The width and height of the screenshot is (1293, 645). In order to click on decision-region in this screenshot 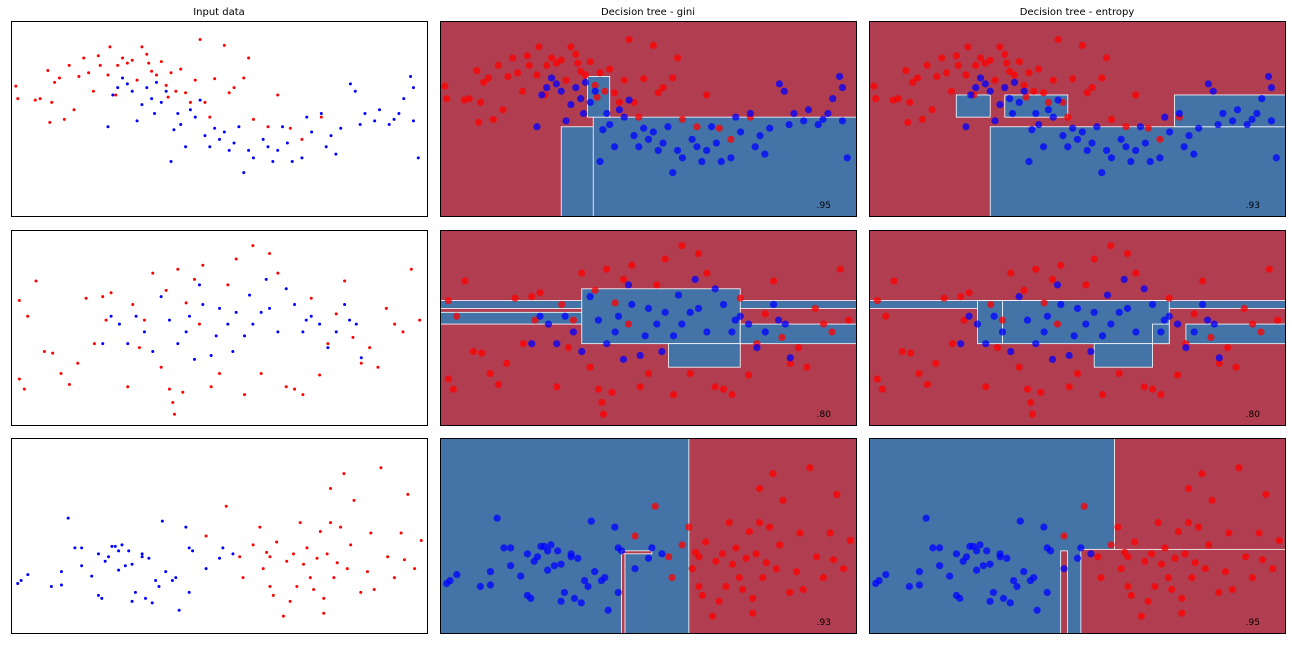, I will do `click(623, 593)`.